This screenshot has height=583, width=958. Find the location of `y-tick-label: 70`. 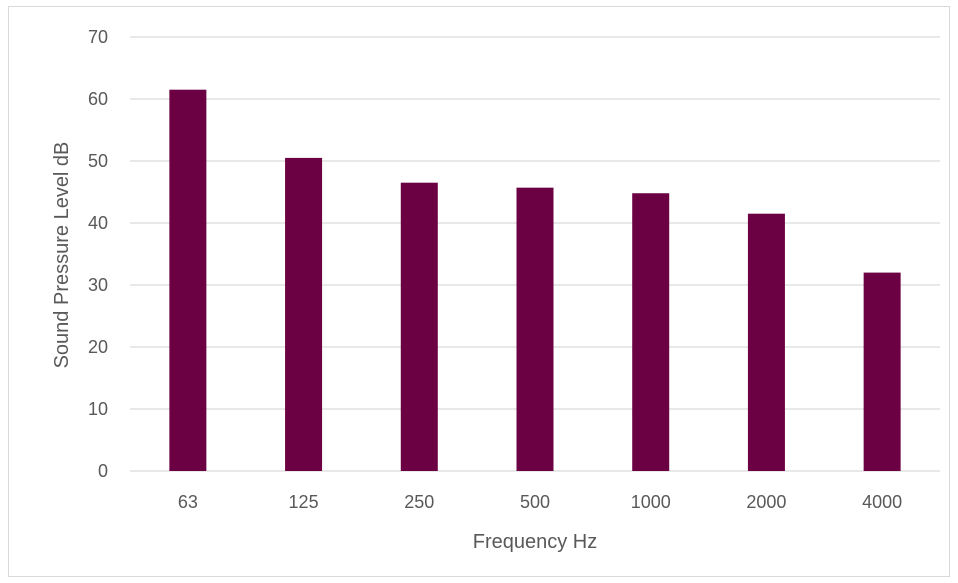

y-tick-label: 70 is located at coordinates (98, 37).